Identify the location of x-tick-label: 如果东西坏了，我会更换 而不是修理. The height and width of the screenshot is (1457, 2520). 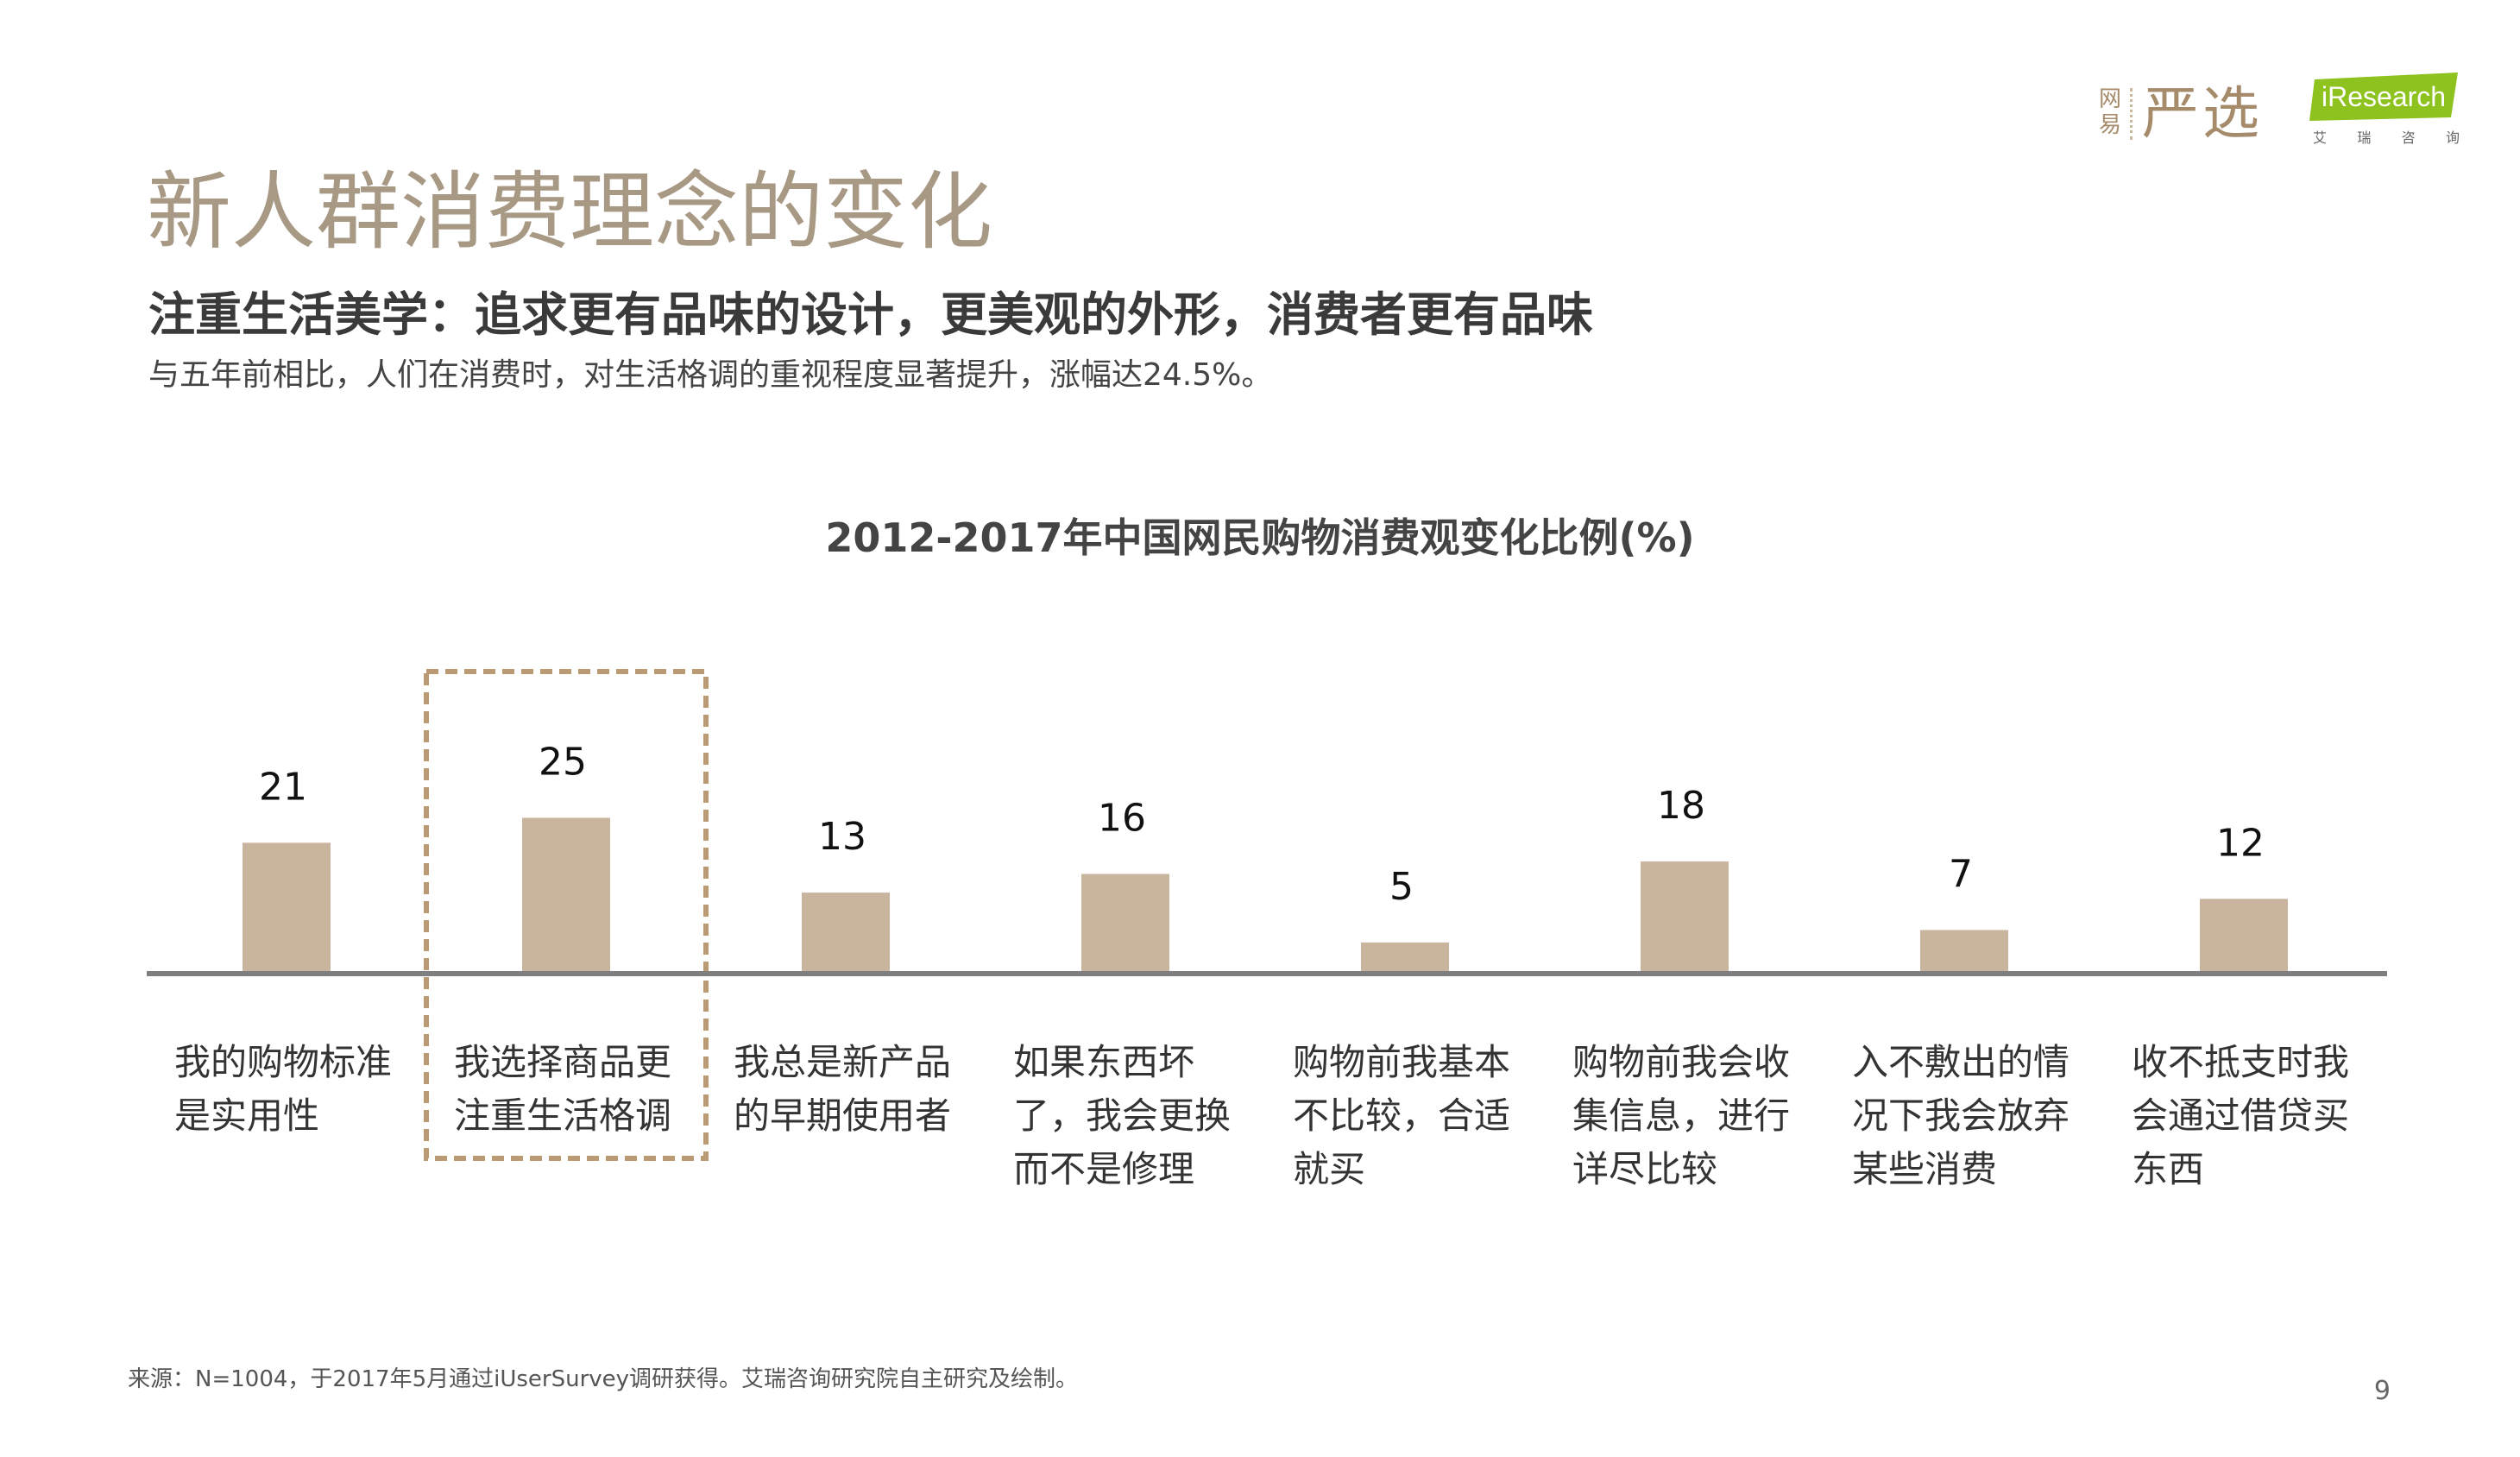
(1134, 1116).